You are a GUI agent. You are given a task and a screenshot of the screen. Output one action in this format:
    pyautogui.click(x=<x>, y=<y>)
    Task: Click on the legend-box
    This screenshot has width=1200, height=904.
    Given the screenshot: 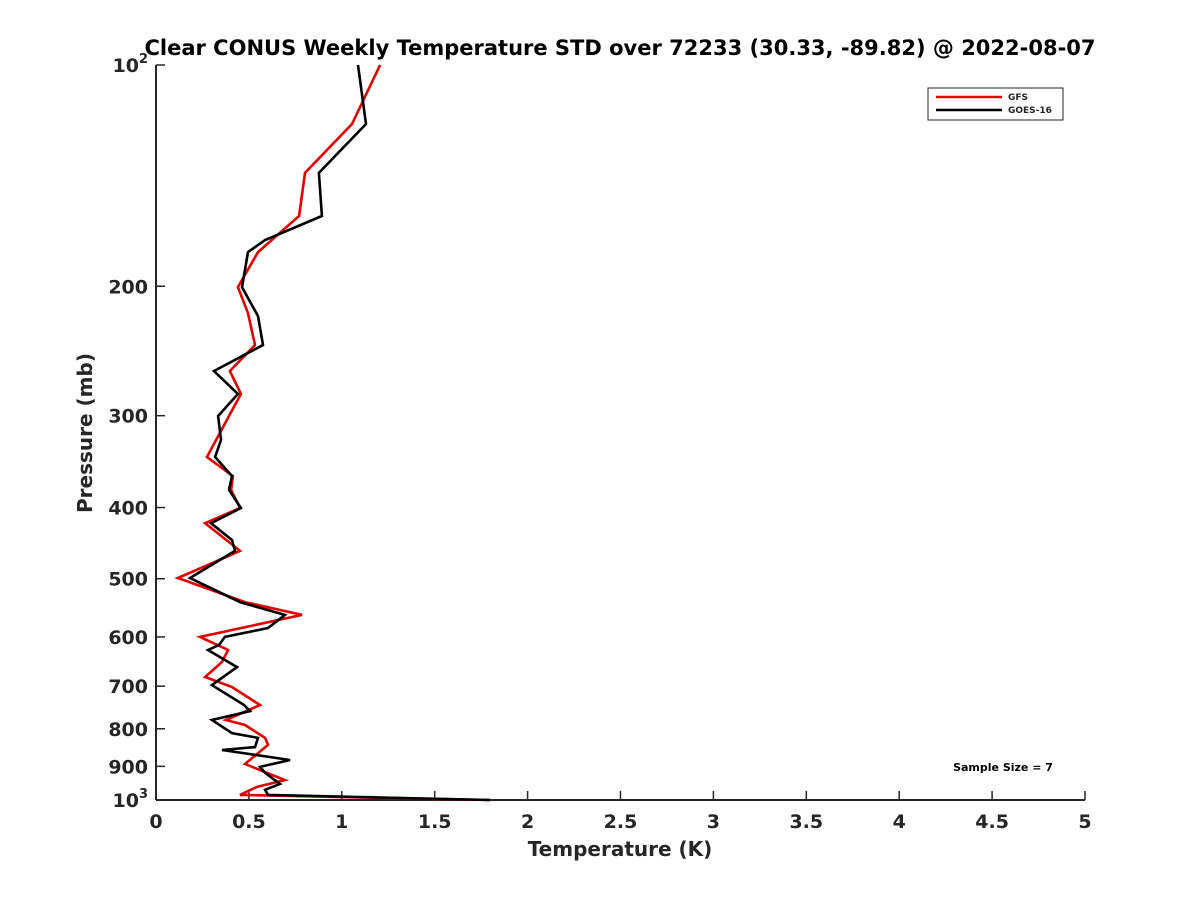 What is the action you would take?
    pyautogui.click(x=995, y=104)
    